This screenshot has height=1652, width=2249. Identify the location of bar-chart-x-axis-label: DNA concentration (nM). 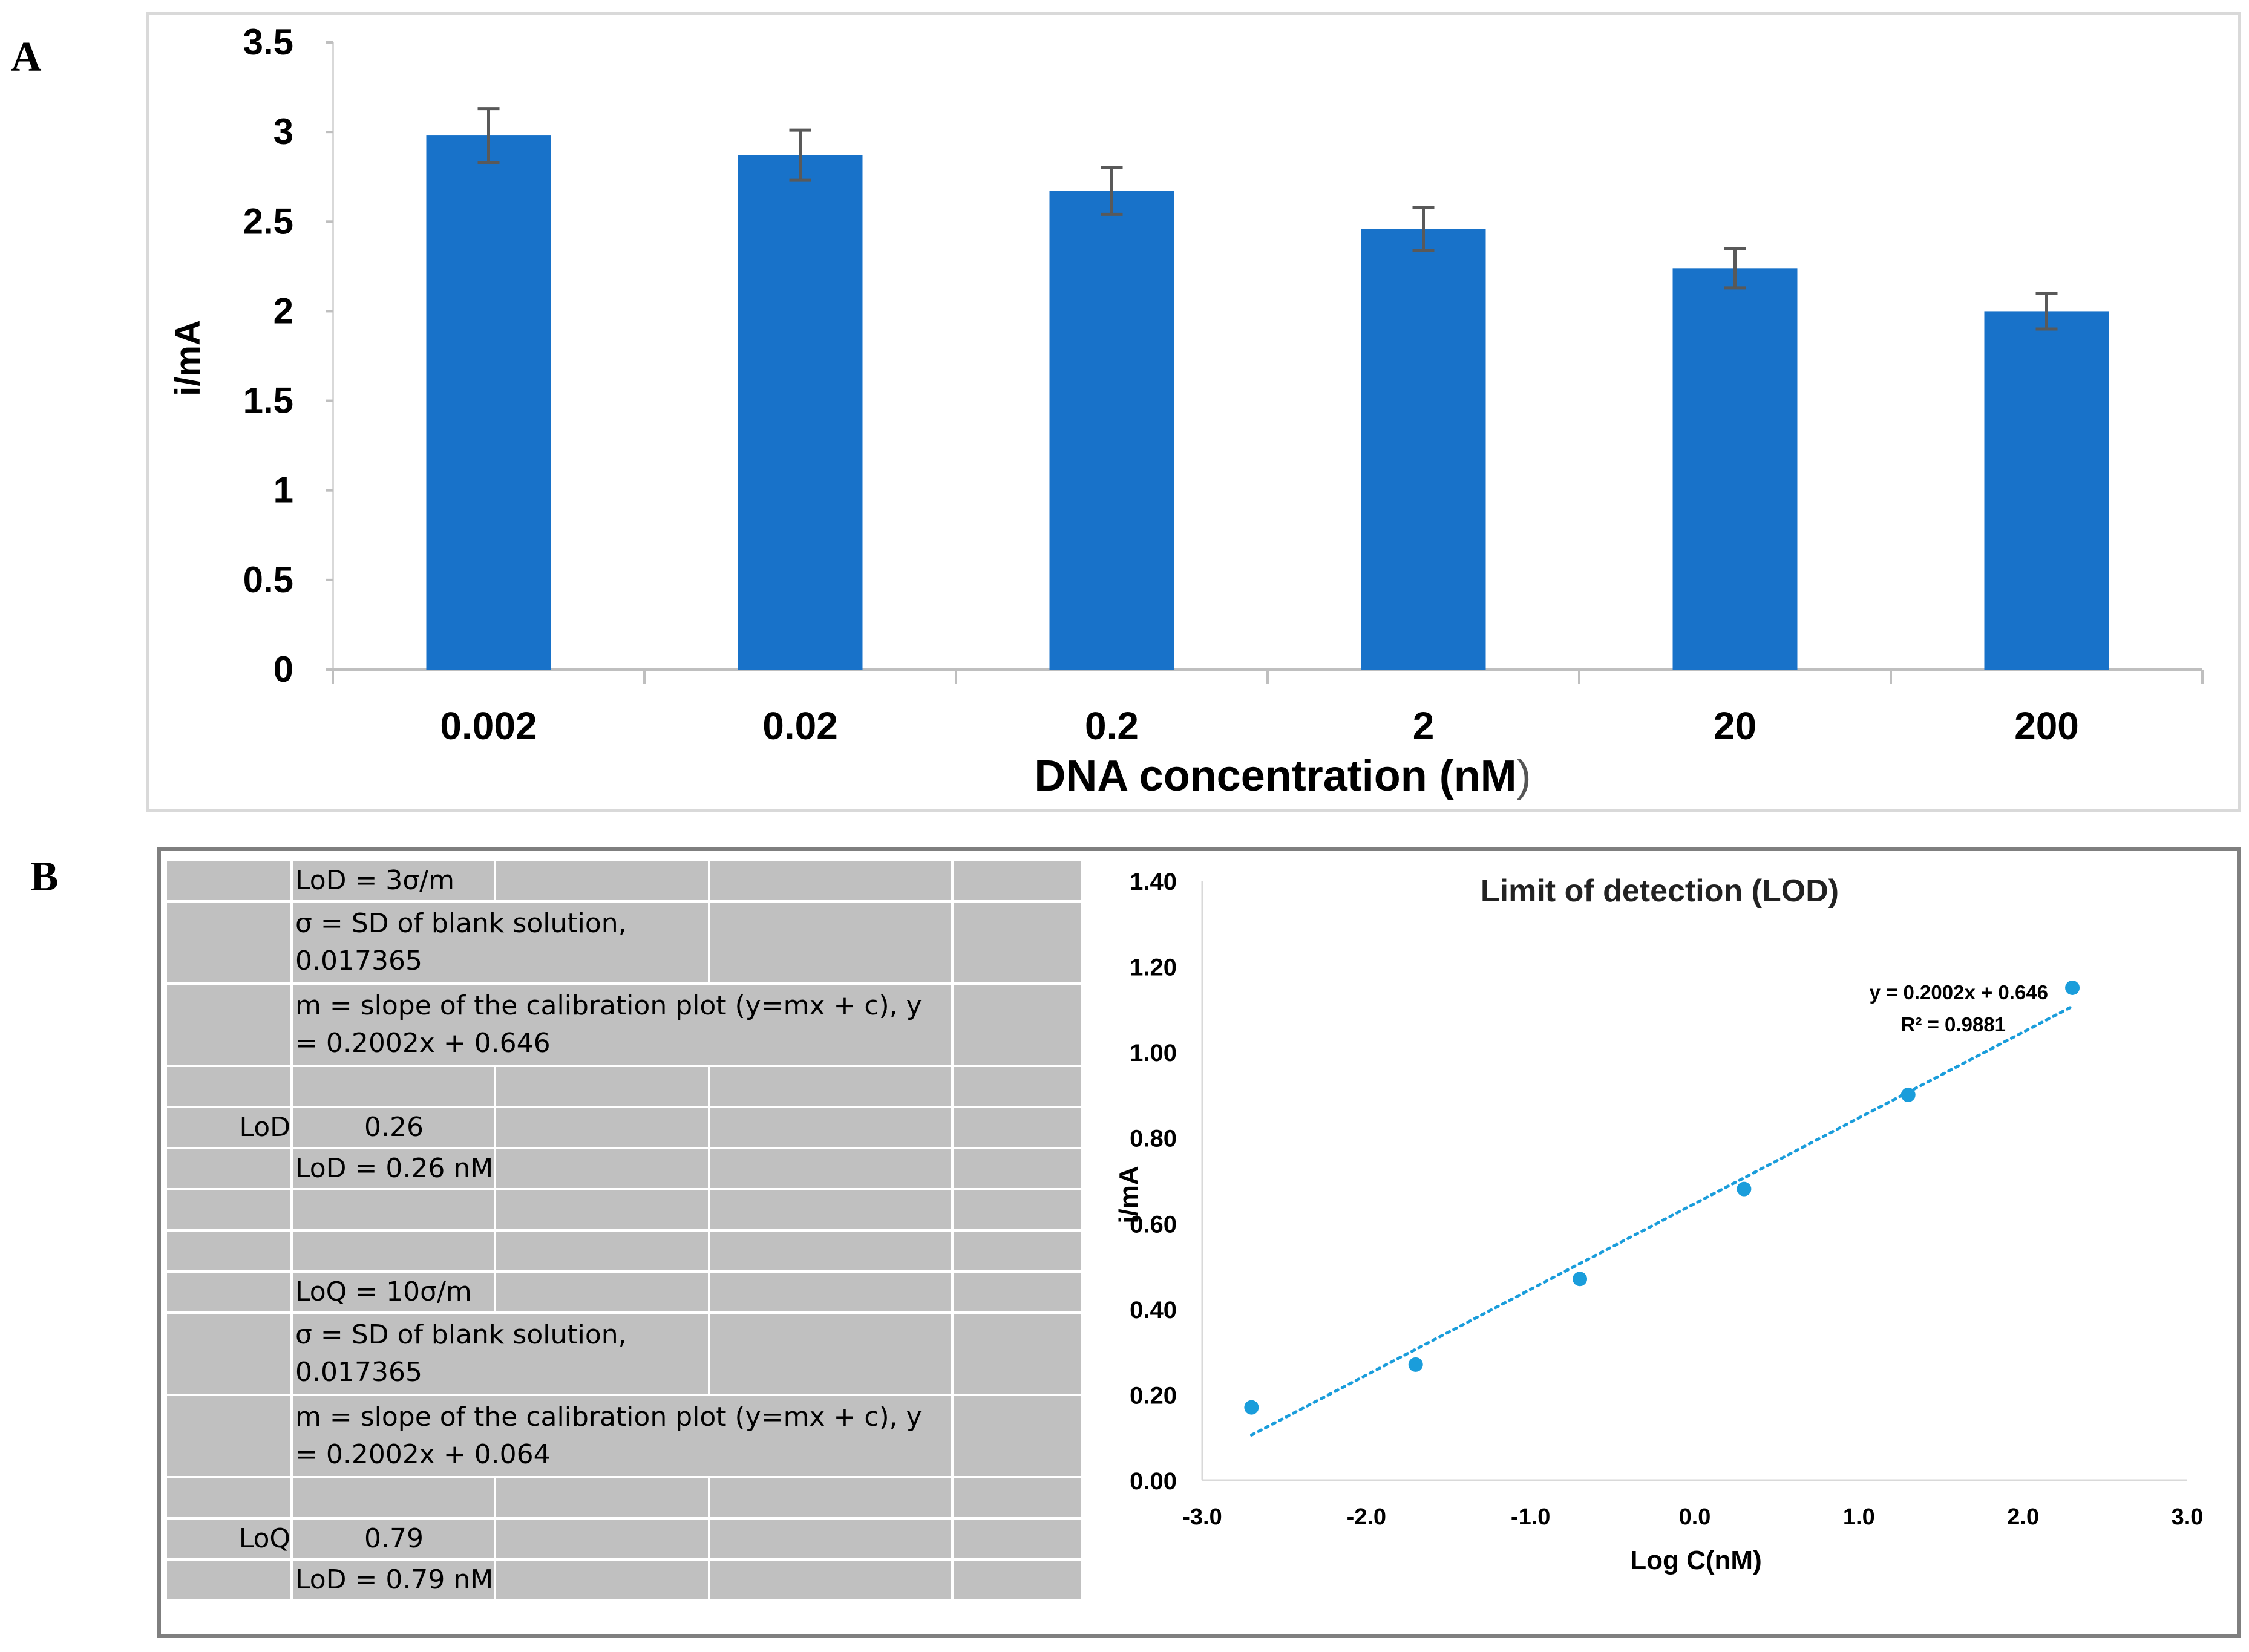
(1282, 776).